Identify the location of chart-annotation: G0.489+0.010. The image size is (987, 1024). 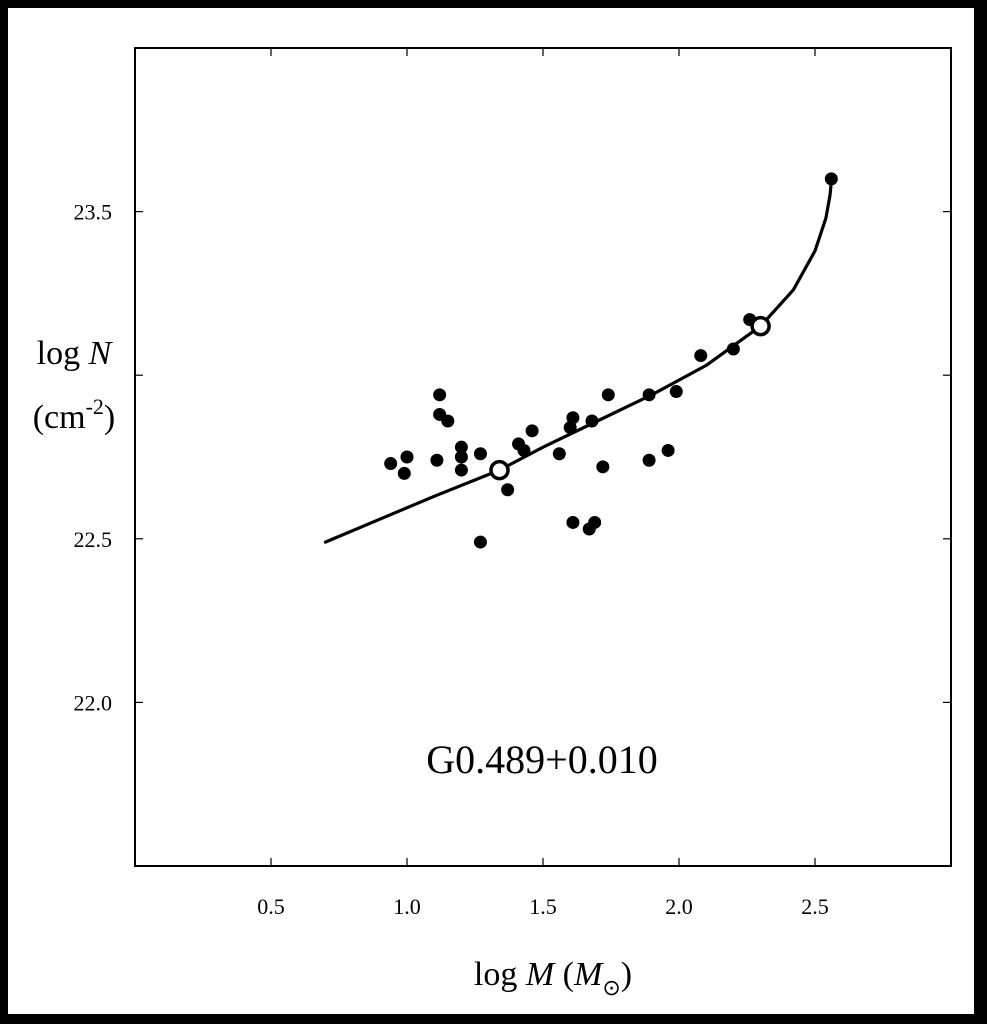
(541, 759).